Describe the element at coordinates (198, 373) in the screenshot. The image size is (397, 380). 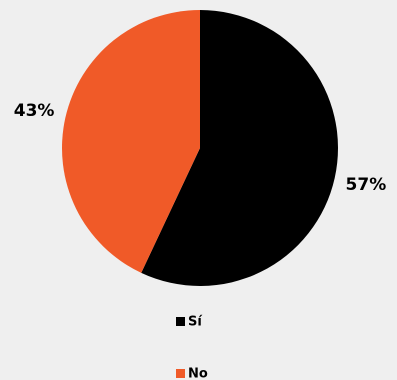
I see `legend-label: No` at that location.